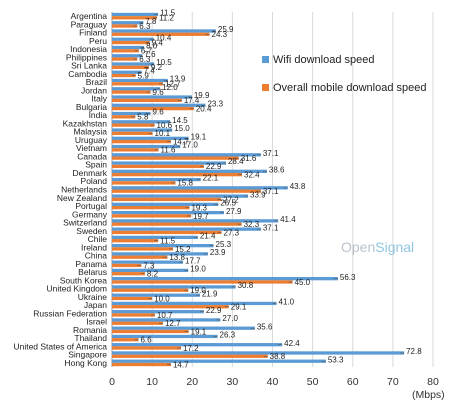  I want to click on mobile-value-label: 32.3, so click(252, 224).